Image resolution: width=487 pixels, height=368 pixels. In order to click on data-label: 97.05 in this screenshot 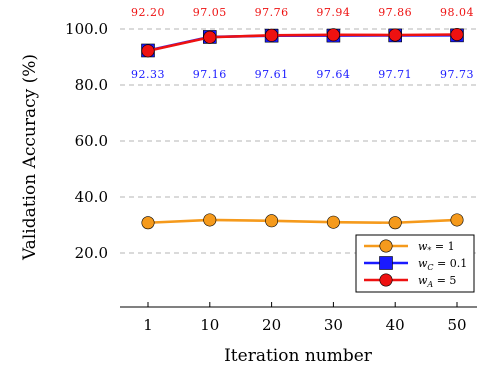, I will do `click(210, 12)`.